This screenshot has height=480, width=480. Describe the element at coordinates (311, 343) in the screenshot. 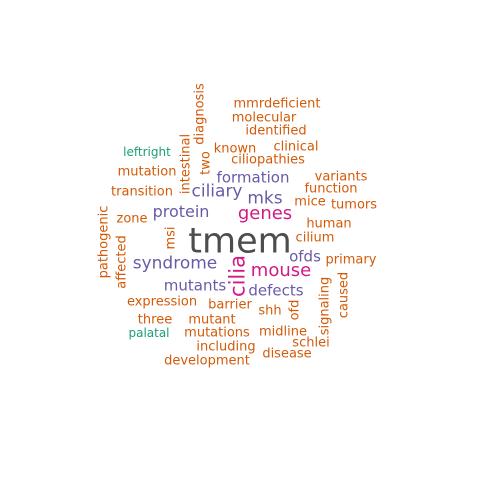

I see `word-schlei: schlei` at that location.